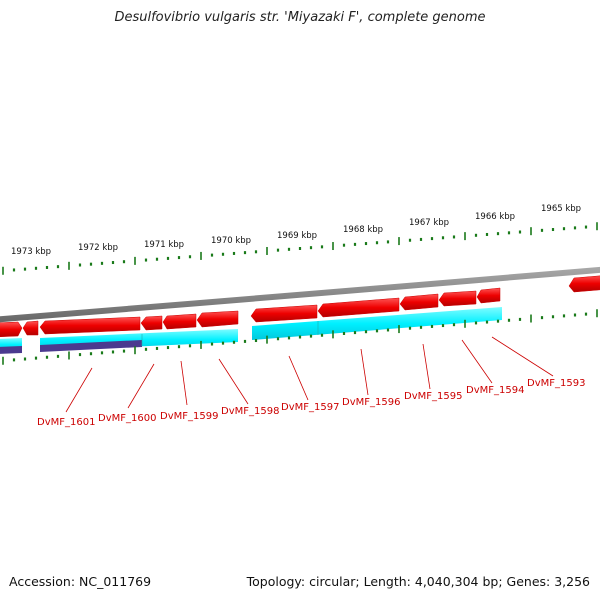 The width and height of the screenshot is (600, 600). What do you see at coordinates (310, 407) in the screenshot?
I see `gene-label: DvMF_1597` at bounding box center [310, 407].